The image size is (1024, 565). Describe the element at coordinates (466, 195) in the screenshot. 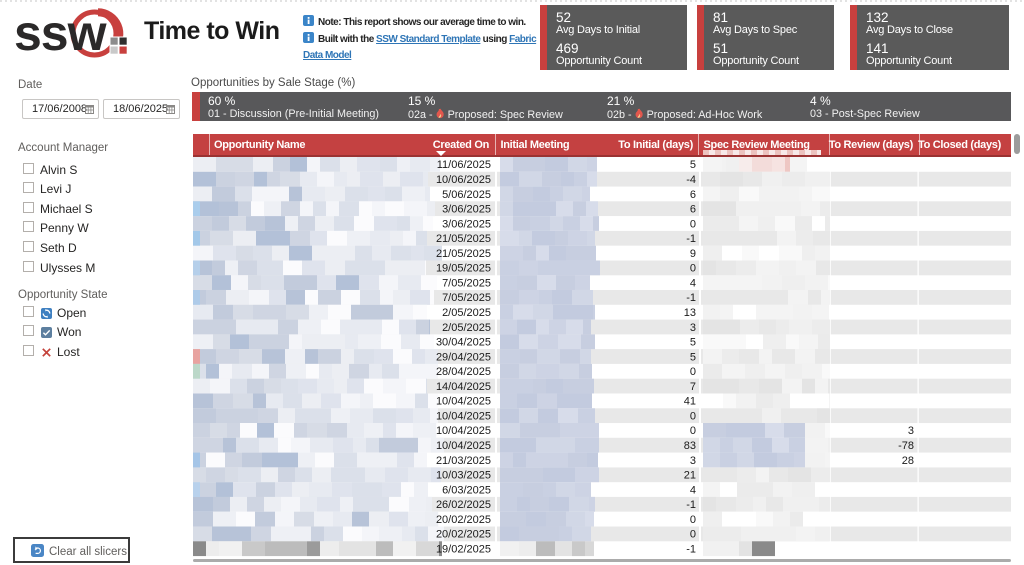

I see `svg-text: 5/06/2025` at that location.